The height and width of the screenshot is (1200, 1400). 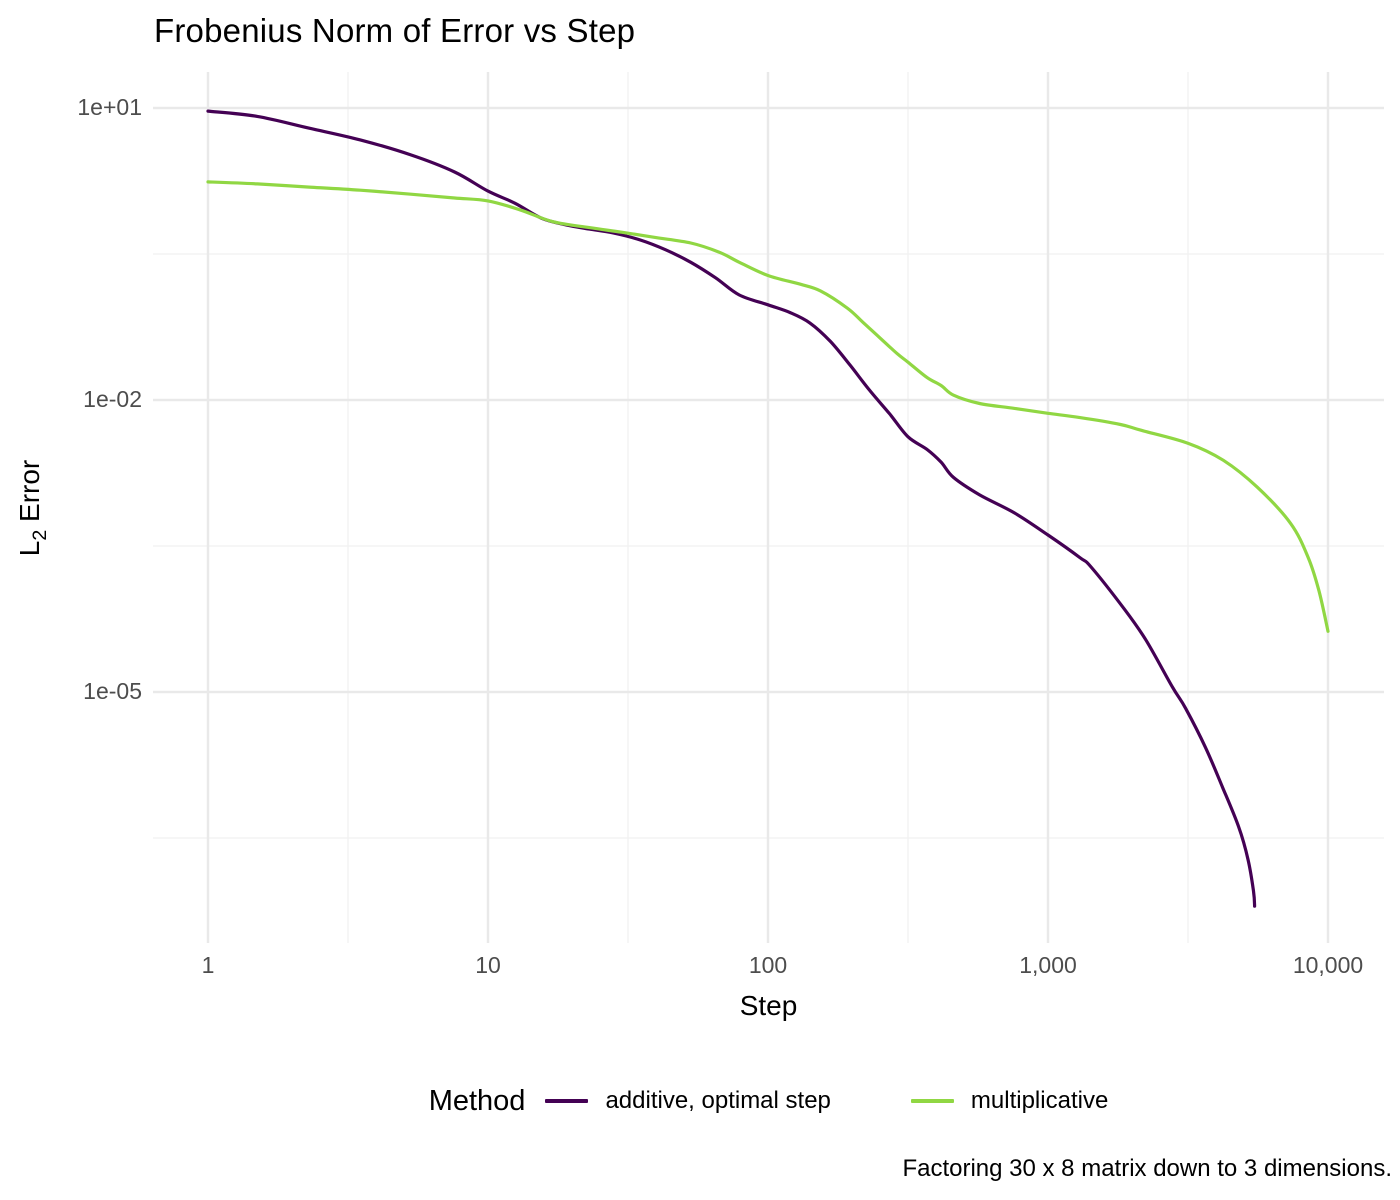 I want to click on legend-label-additive: additive, optimal step, so click(x=718, y=1100).